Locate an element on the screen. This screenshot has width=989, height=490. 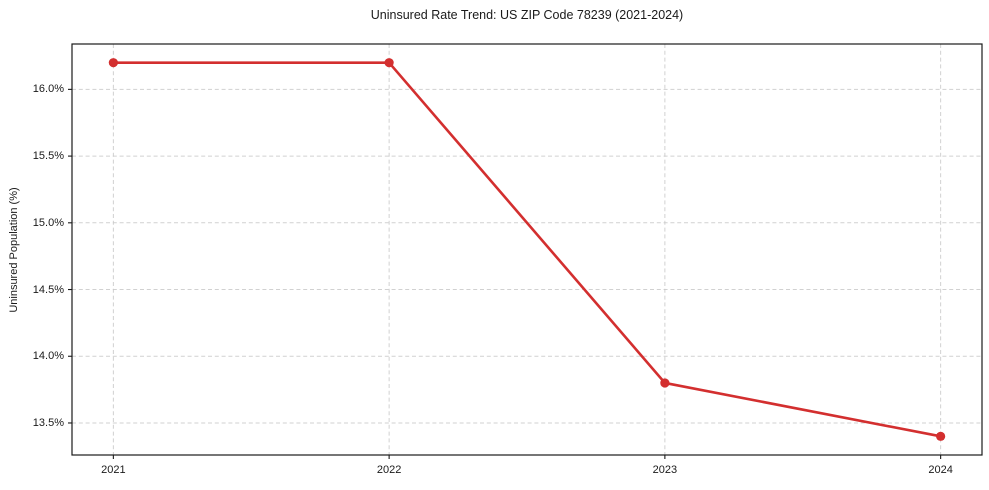
x-tick-label: 2024 is located at coordinates (940, 470).